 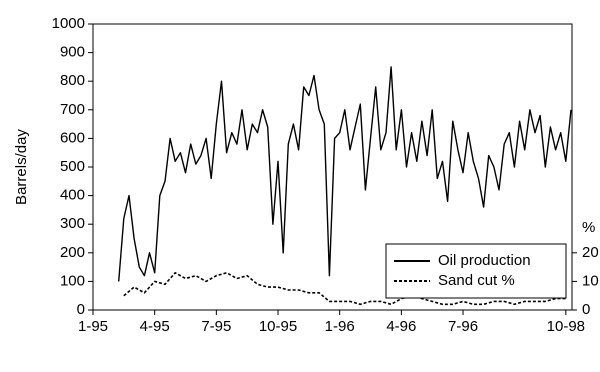 What do you see at coordinates (93, 326) in the screenshot?
I see `x-tick-label: 1-95` at bounding box center [93, 326].